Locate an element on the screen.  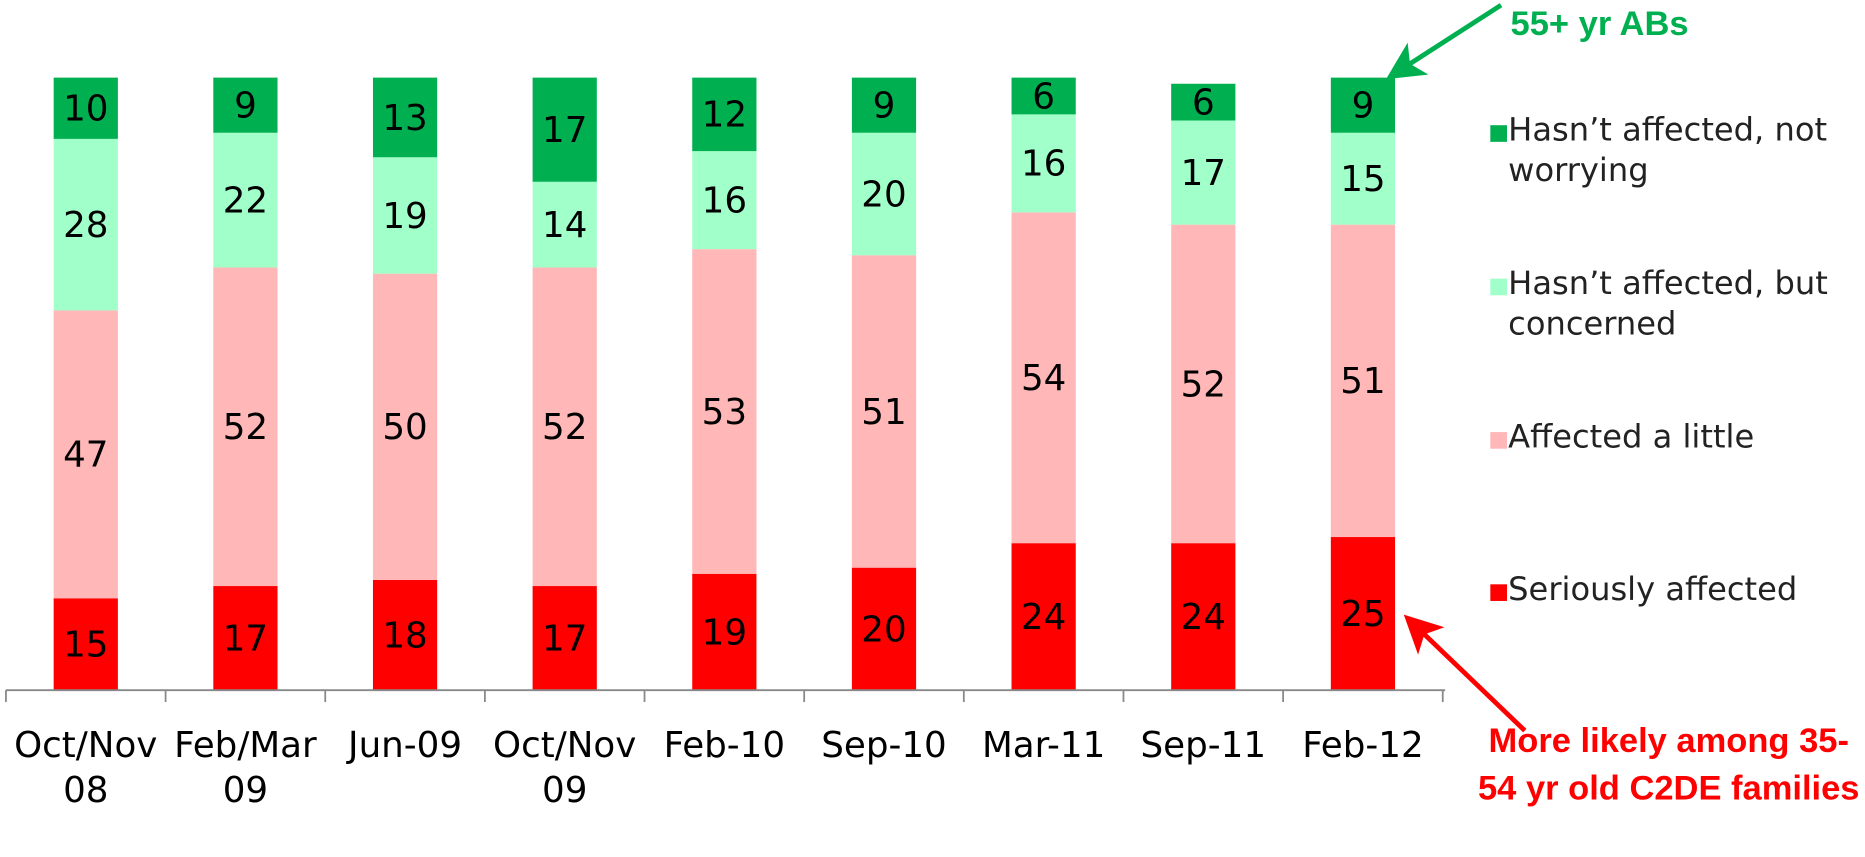
text-box: Hasn’t affected, not worrying is located at coordinates (1668, 151).